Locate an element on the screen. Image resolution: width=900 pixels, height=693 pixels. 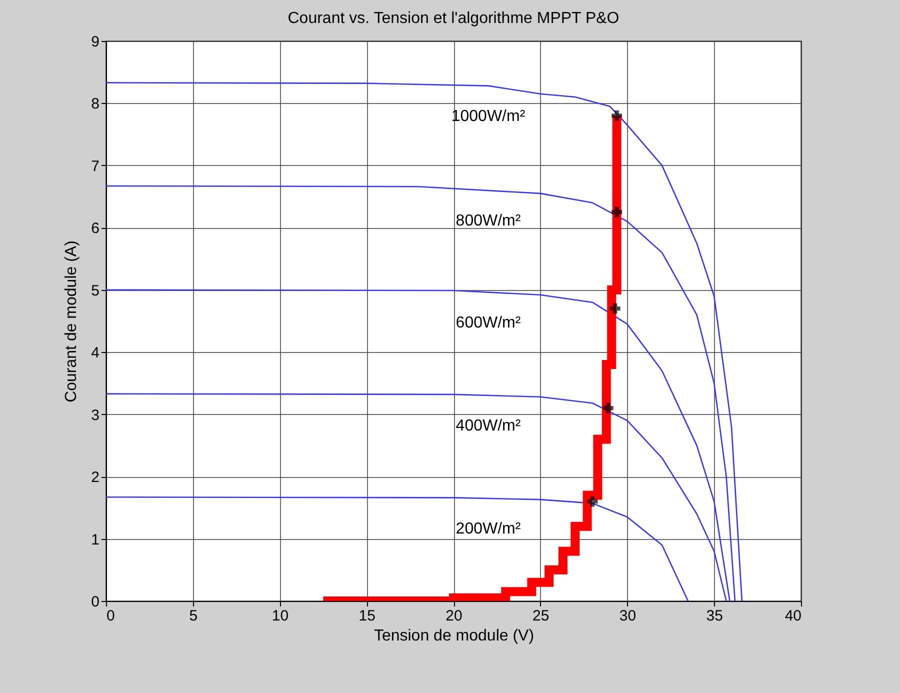
x-tick-label: 25 is located at coordinates (541, 616).